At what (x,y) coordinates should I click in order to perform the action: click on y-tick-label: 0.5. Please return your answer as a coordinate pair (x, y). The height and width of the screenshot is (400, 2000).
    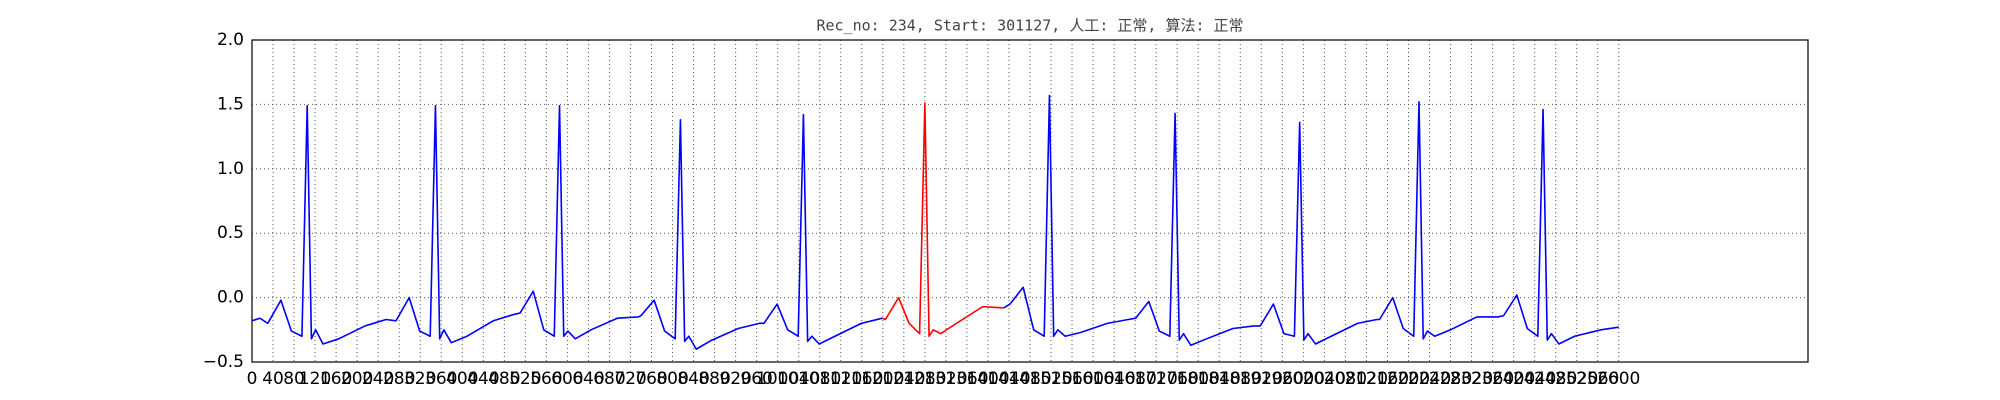
    Looking at the image, I should click on (230, 233).